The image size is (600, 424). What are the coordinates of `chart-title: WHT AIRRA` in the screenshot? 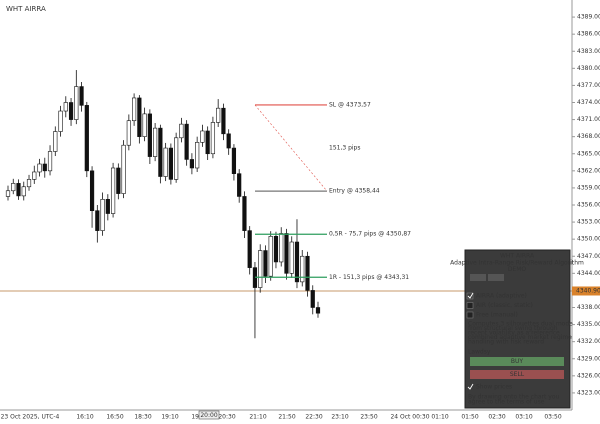 It's located at (26, 9).